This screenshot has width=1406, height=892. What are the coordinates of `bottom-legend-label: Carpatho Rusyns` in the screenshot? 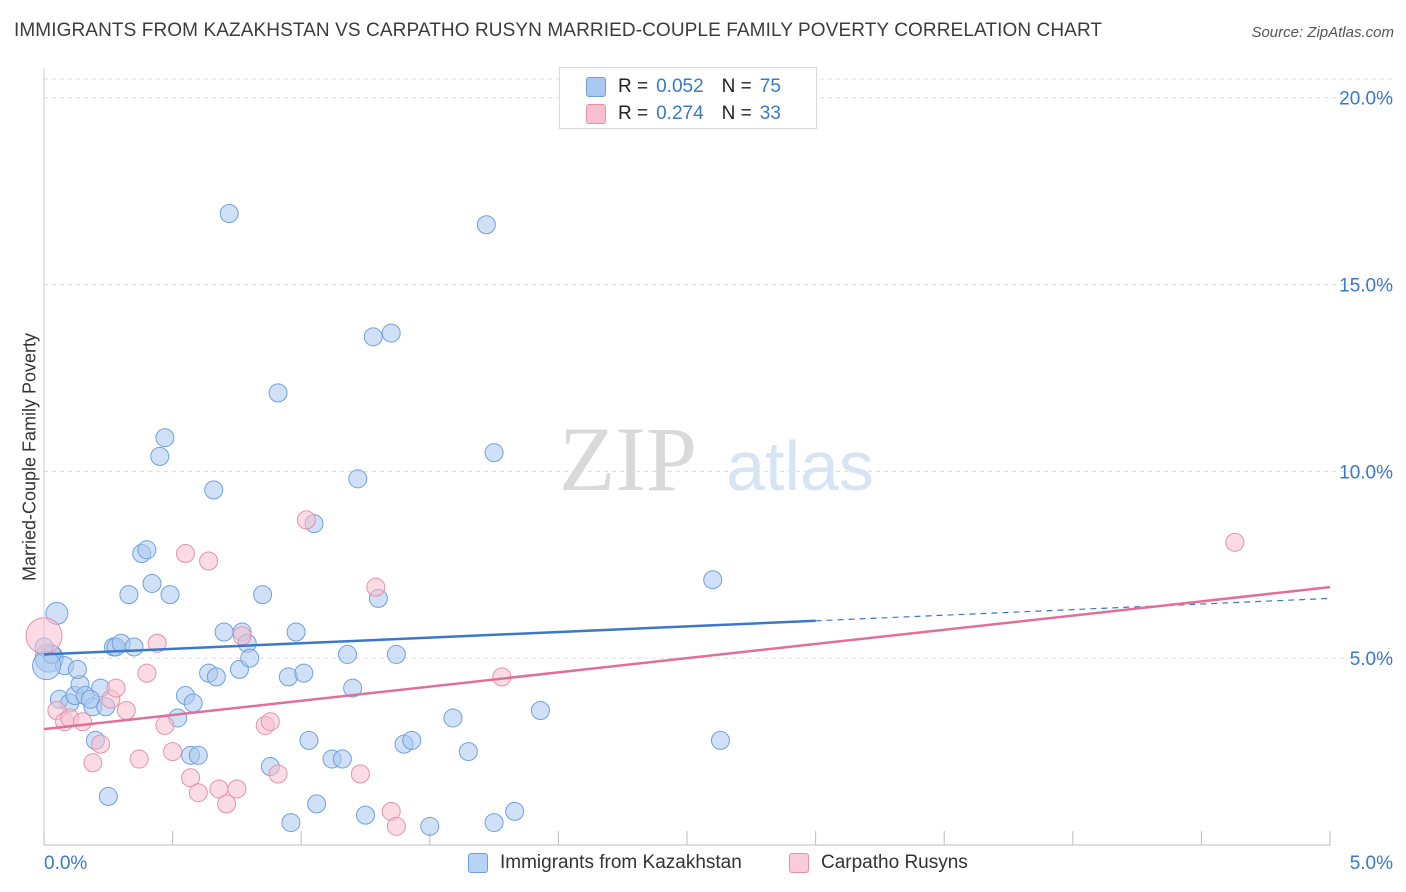 It's located at (894, 862).